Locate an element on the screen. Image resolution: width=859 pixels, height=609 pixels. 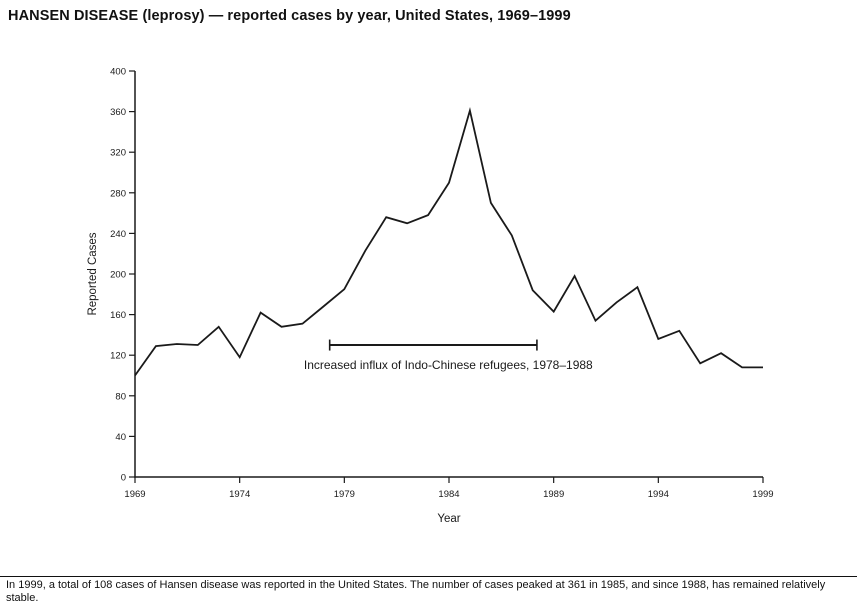
x-tick-label: 1969 is located at coordinates (134, 494).